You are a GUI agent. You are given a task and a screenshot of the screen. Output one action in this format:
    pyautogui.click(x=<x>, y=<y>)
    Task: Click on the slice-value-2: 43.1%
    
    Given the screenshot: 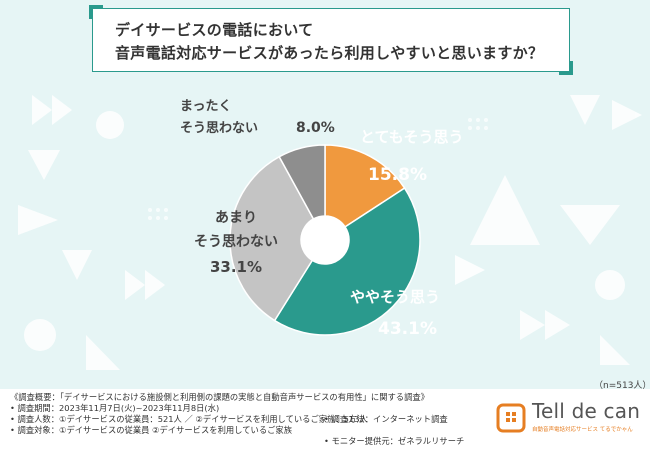 What is the action you would take?
    pyautogui.click(x=407, y=329)
    